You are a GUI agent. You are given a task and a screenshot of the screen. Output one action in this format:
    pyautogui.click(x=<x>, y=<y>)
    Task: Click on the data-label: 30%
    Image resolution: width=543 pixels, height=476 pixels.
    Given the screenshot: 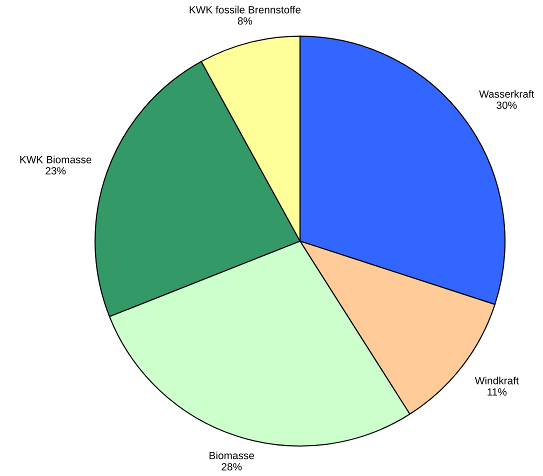 What is the action you would take?
    pyautogui.click(x=506, y=105)
    